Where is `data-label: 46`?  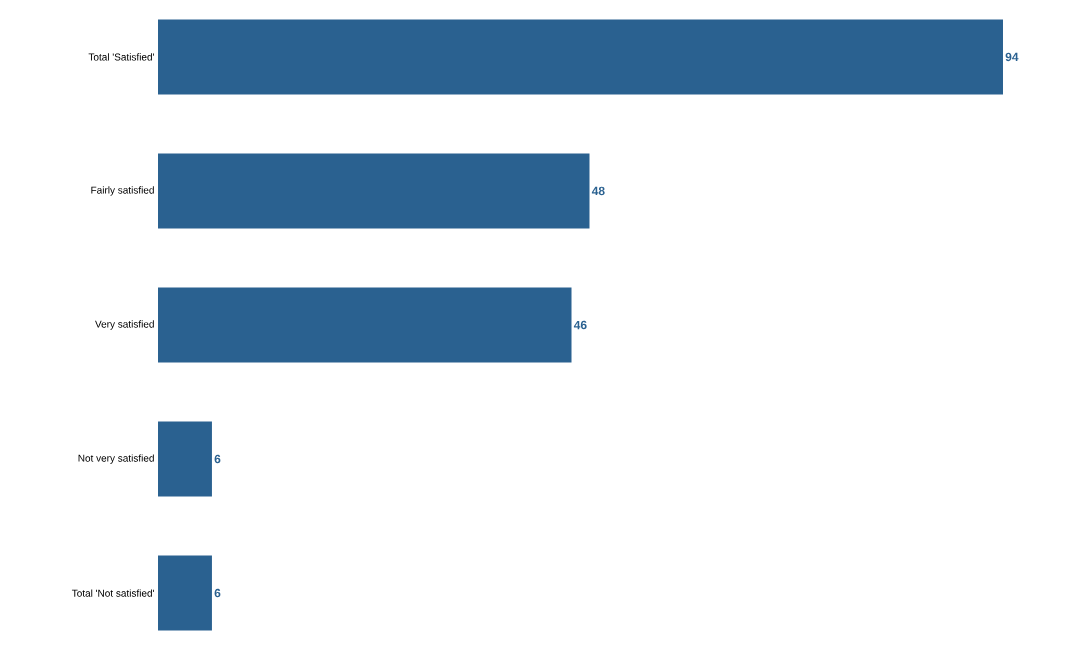
data-label: 46 is located at coordinates (580, 325).